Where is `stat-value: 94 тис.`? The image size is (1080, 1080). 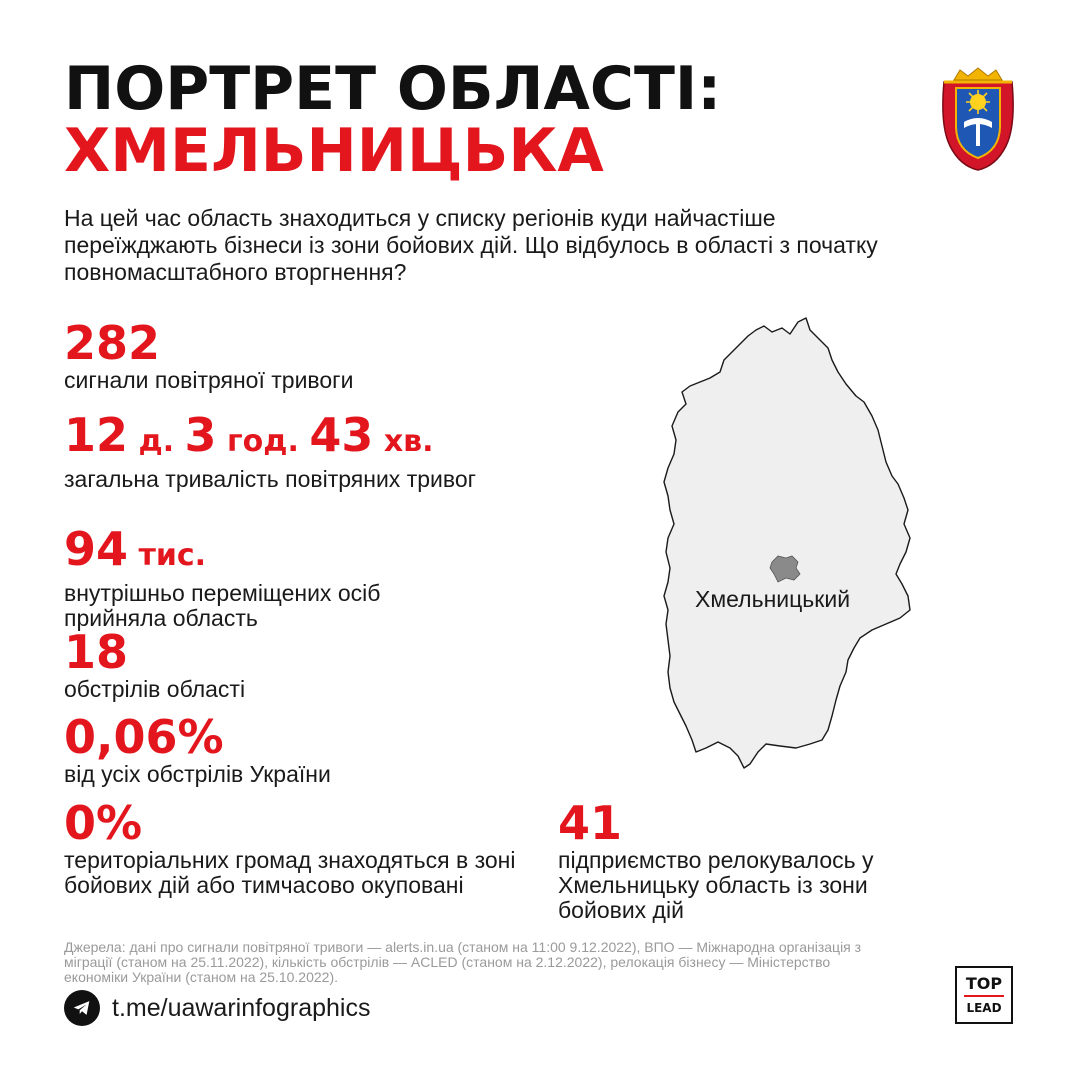
stat-value: 94 тис. is located at coordinates (135, 549).